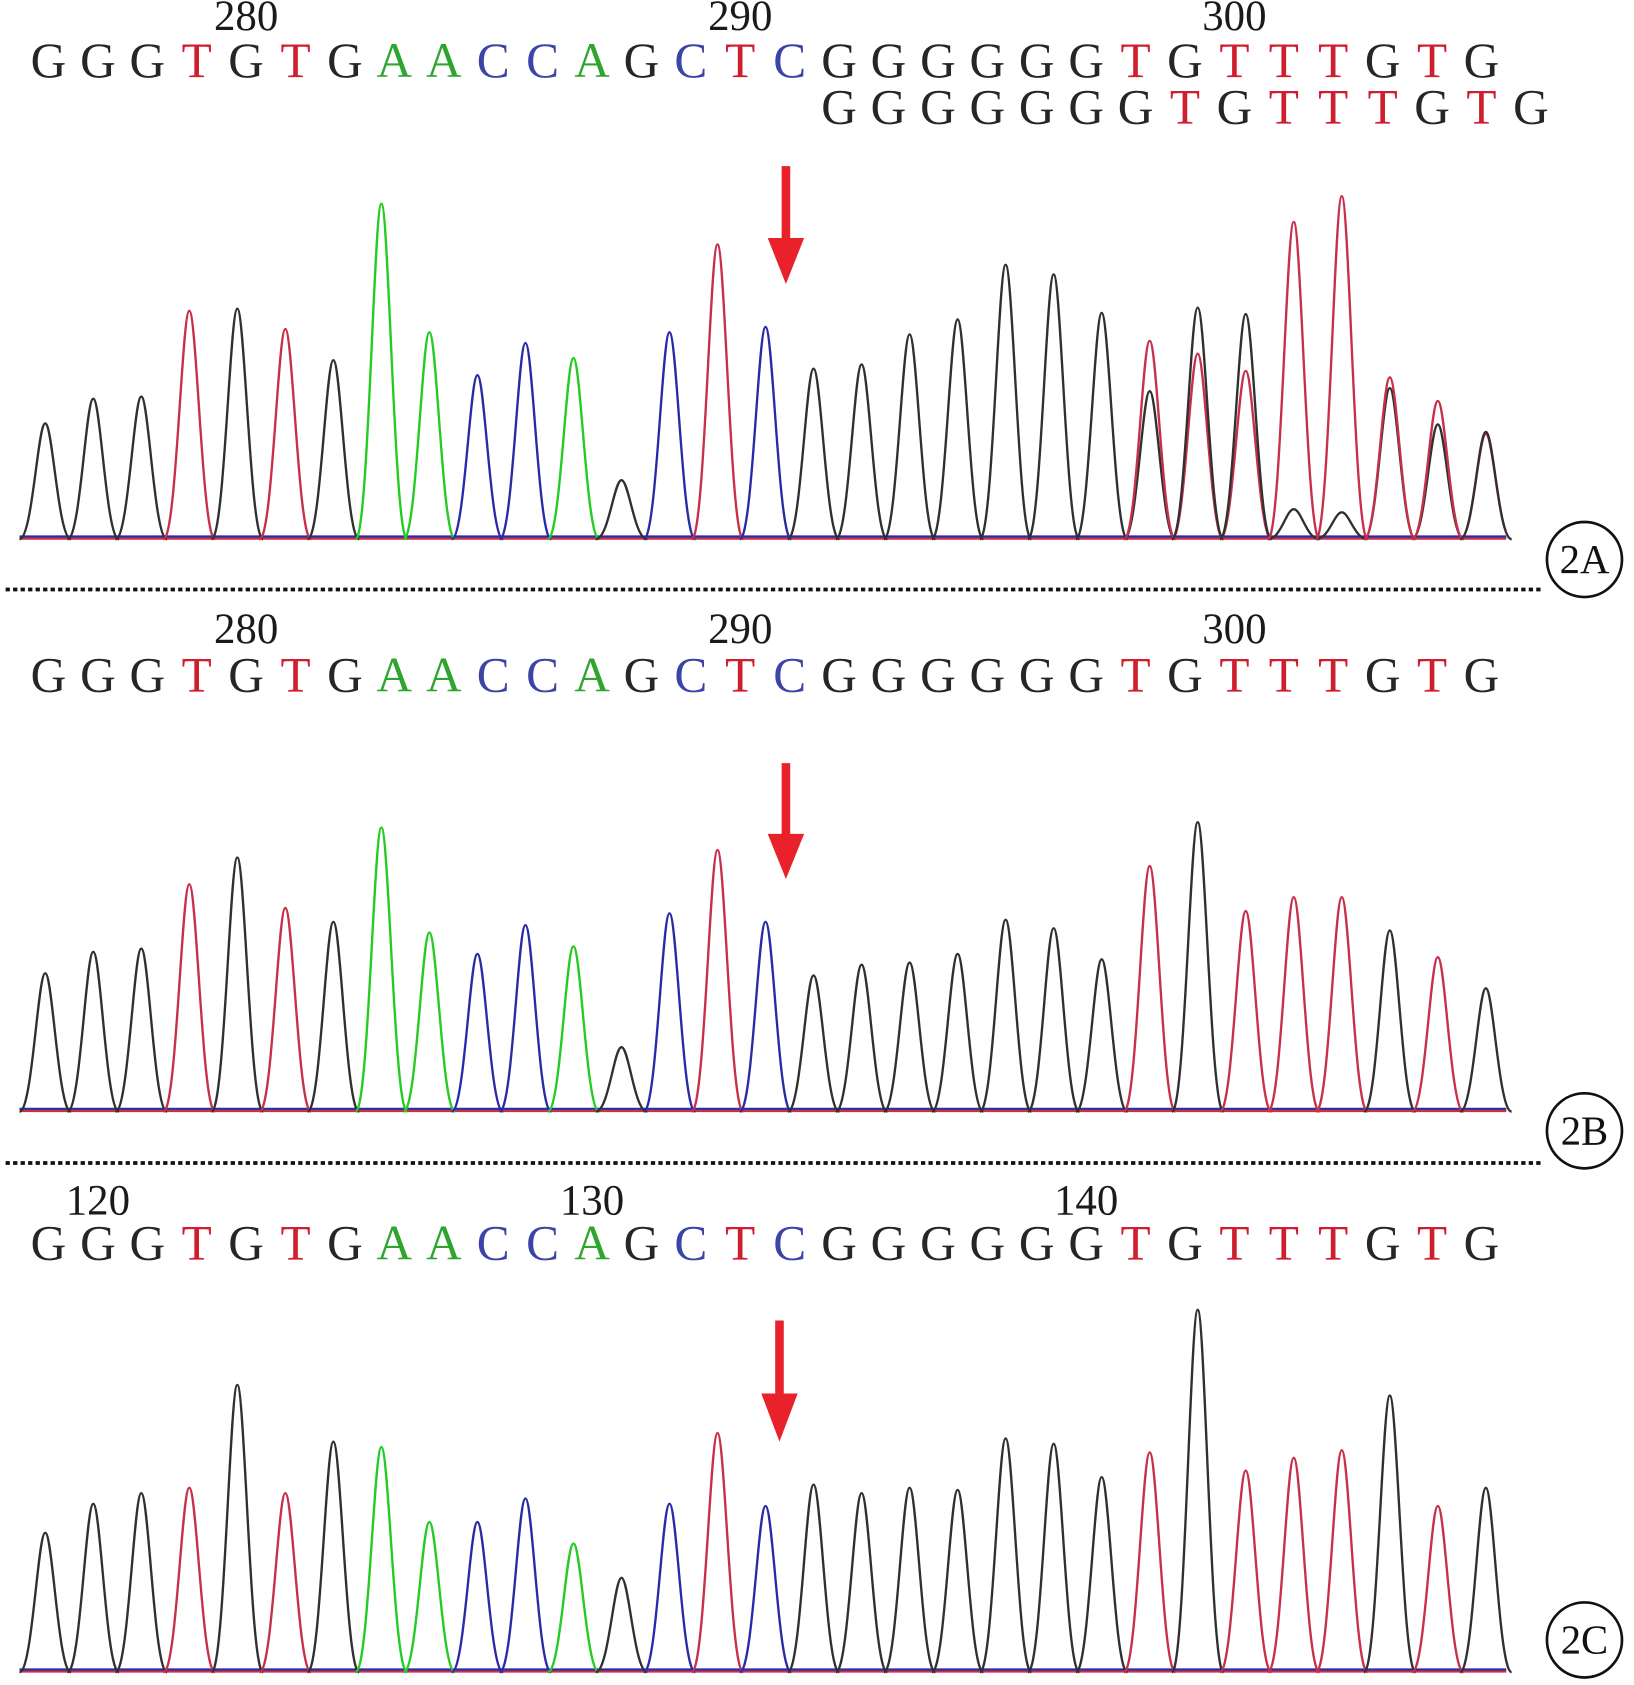 The width and height of the screenshot is (1634, 1685). Describe the element at coordinates (1234, 20) in the screenshot. I see `position-number: 300` at that location.